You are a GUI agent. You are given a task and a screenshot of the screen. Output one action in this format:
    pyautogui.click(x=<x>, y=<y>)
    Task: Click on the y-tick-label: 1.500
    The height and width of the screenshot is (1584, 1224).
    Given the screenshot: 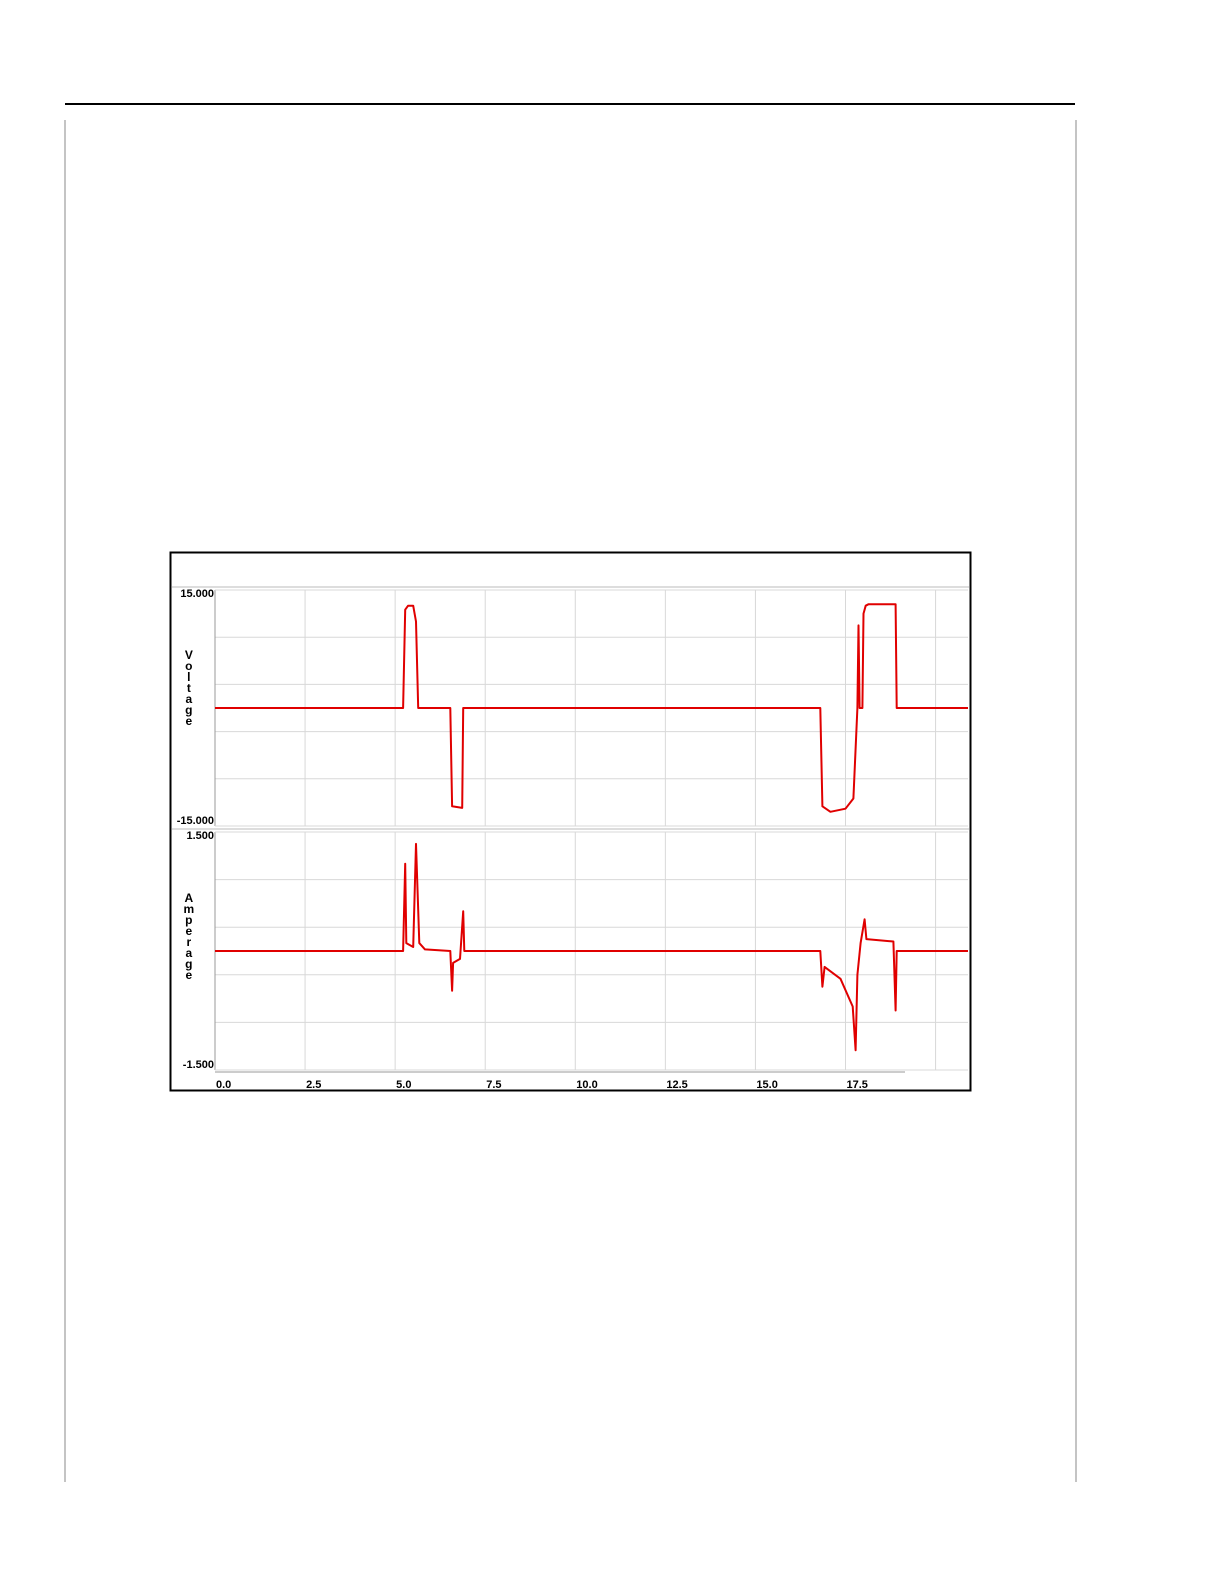 What is the action you would take?
    pyautogui.click(x=200, y=836)
    